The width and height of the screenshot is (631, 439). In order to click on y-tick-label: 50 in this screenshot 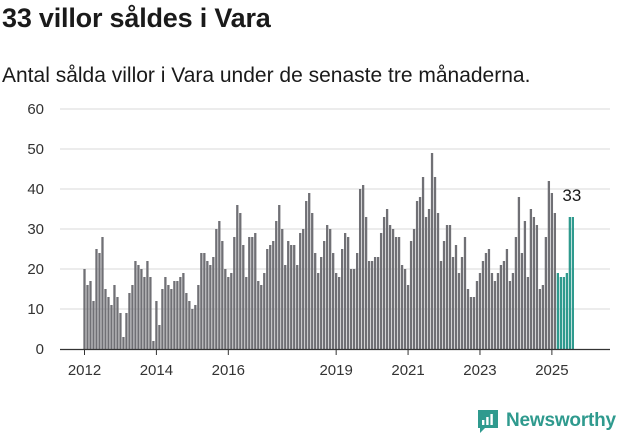, I will do `click(35, 149)`.